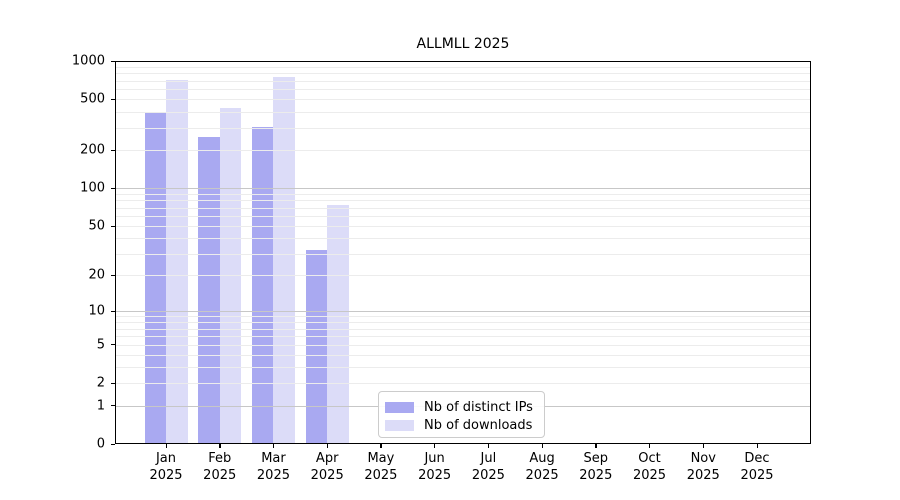 The height and width of the screenshot is (500, 900). I want to click on x-tick-label: May 2025, so click(381, 467).